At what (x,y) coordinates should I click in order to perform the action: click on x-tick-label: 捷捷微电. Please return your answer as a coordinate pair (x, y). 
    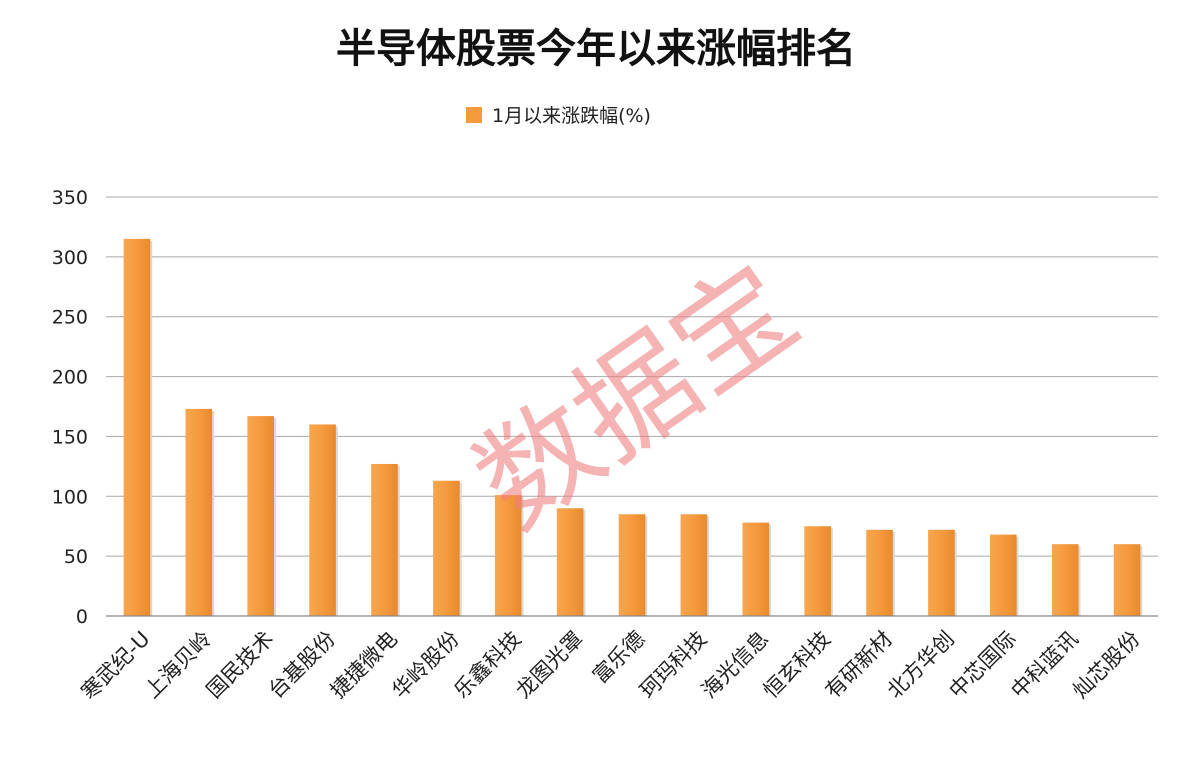
    Looking at the image, I should click on (364, 665).